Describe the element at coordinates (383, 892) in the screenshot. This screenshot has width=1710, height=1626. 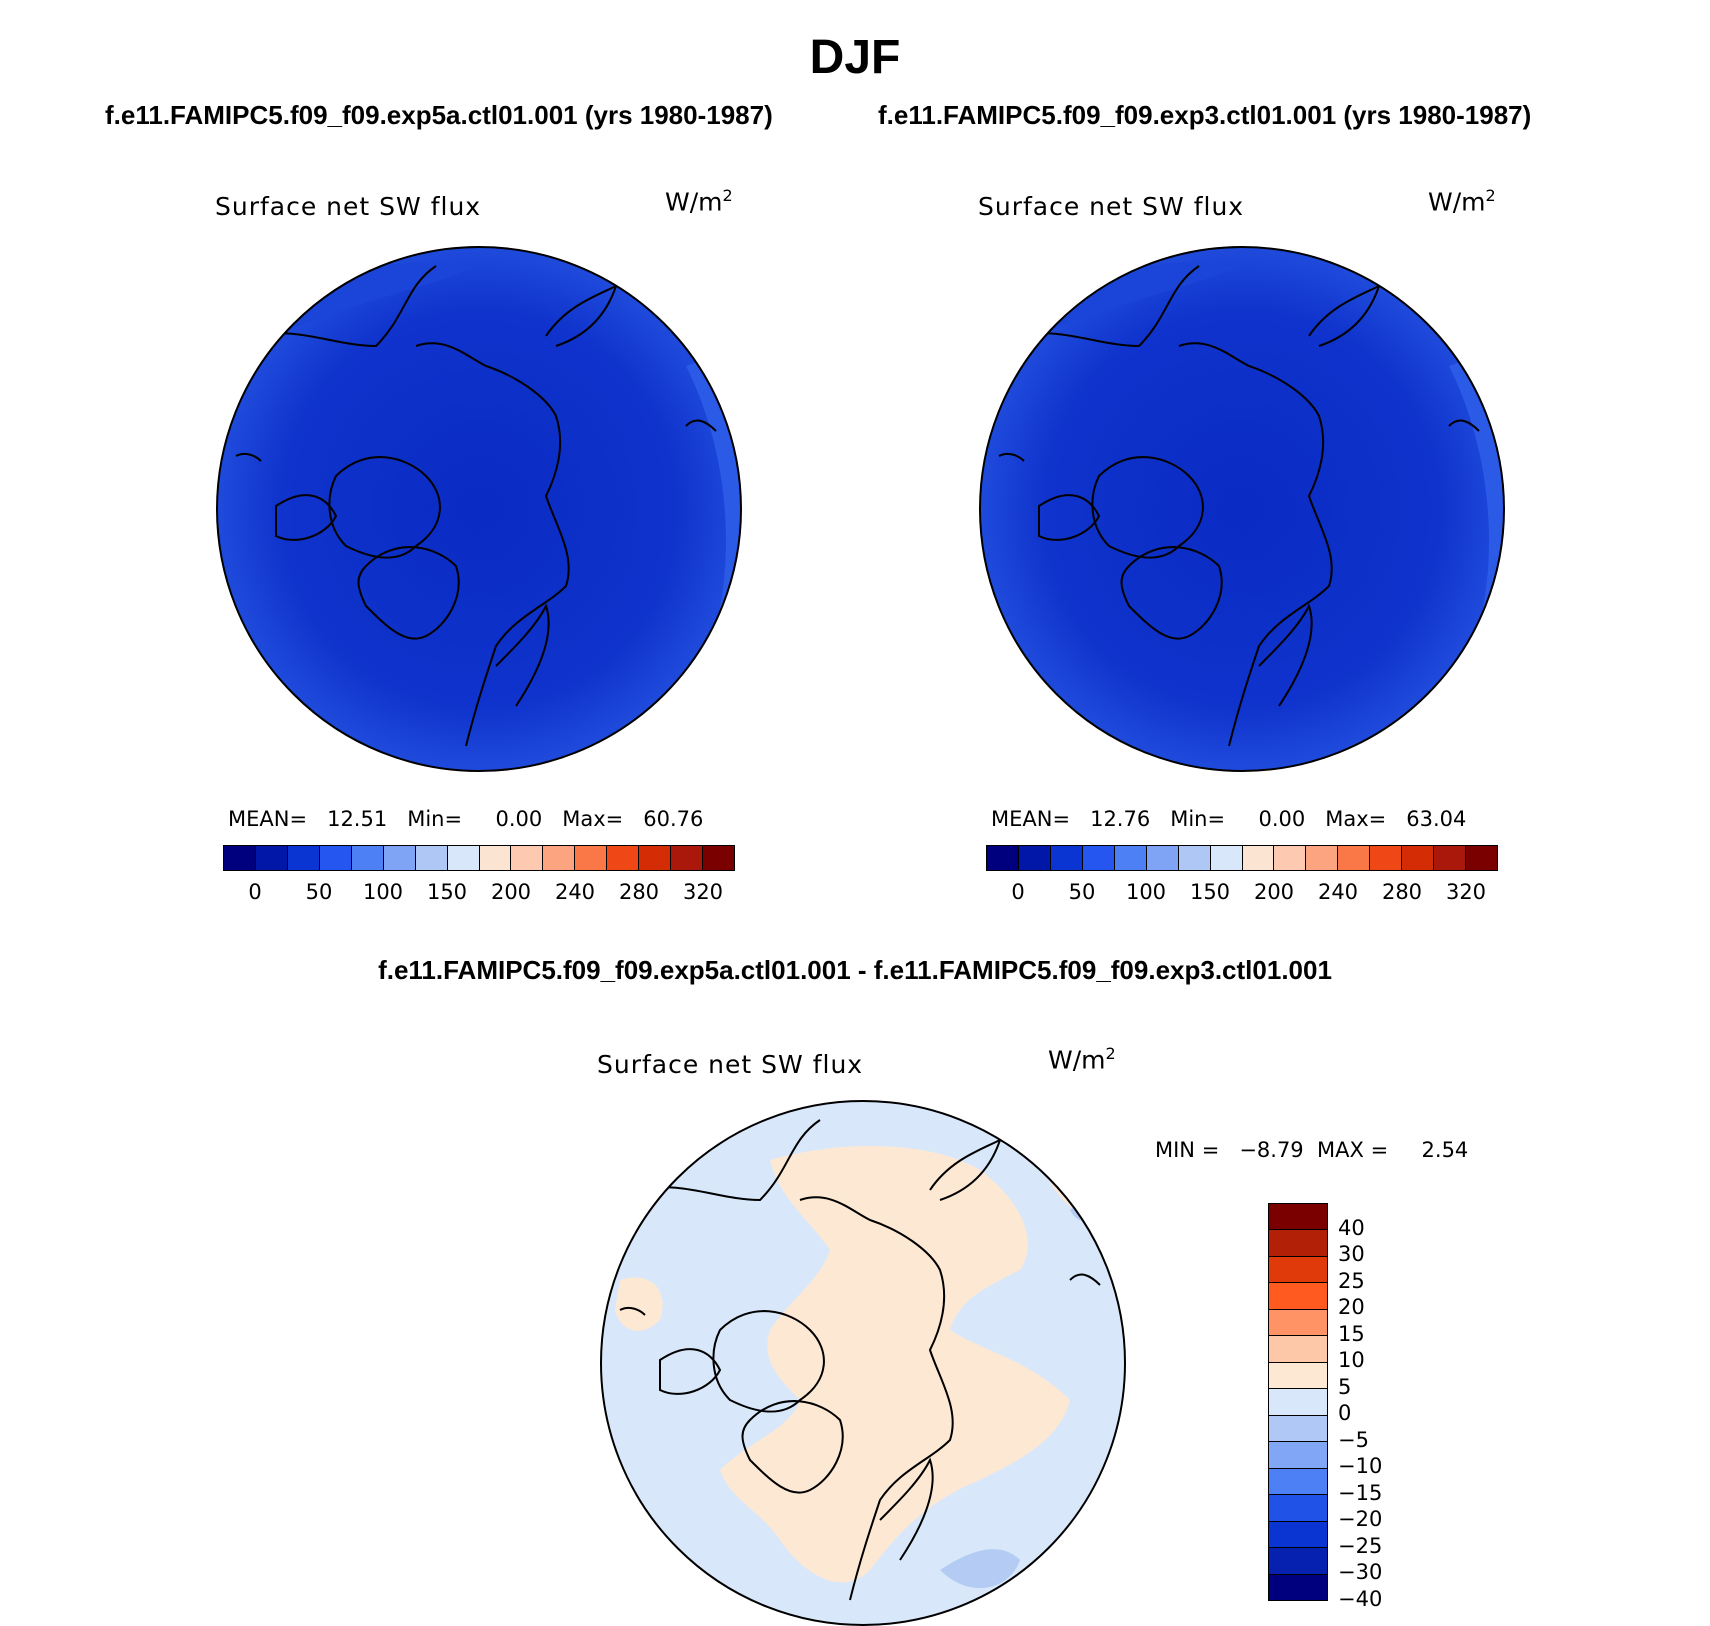
I see `panel-a-colorbar-tick-label: 100` at that location.